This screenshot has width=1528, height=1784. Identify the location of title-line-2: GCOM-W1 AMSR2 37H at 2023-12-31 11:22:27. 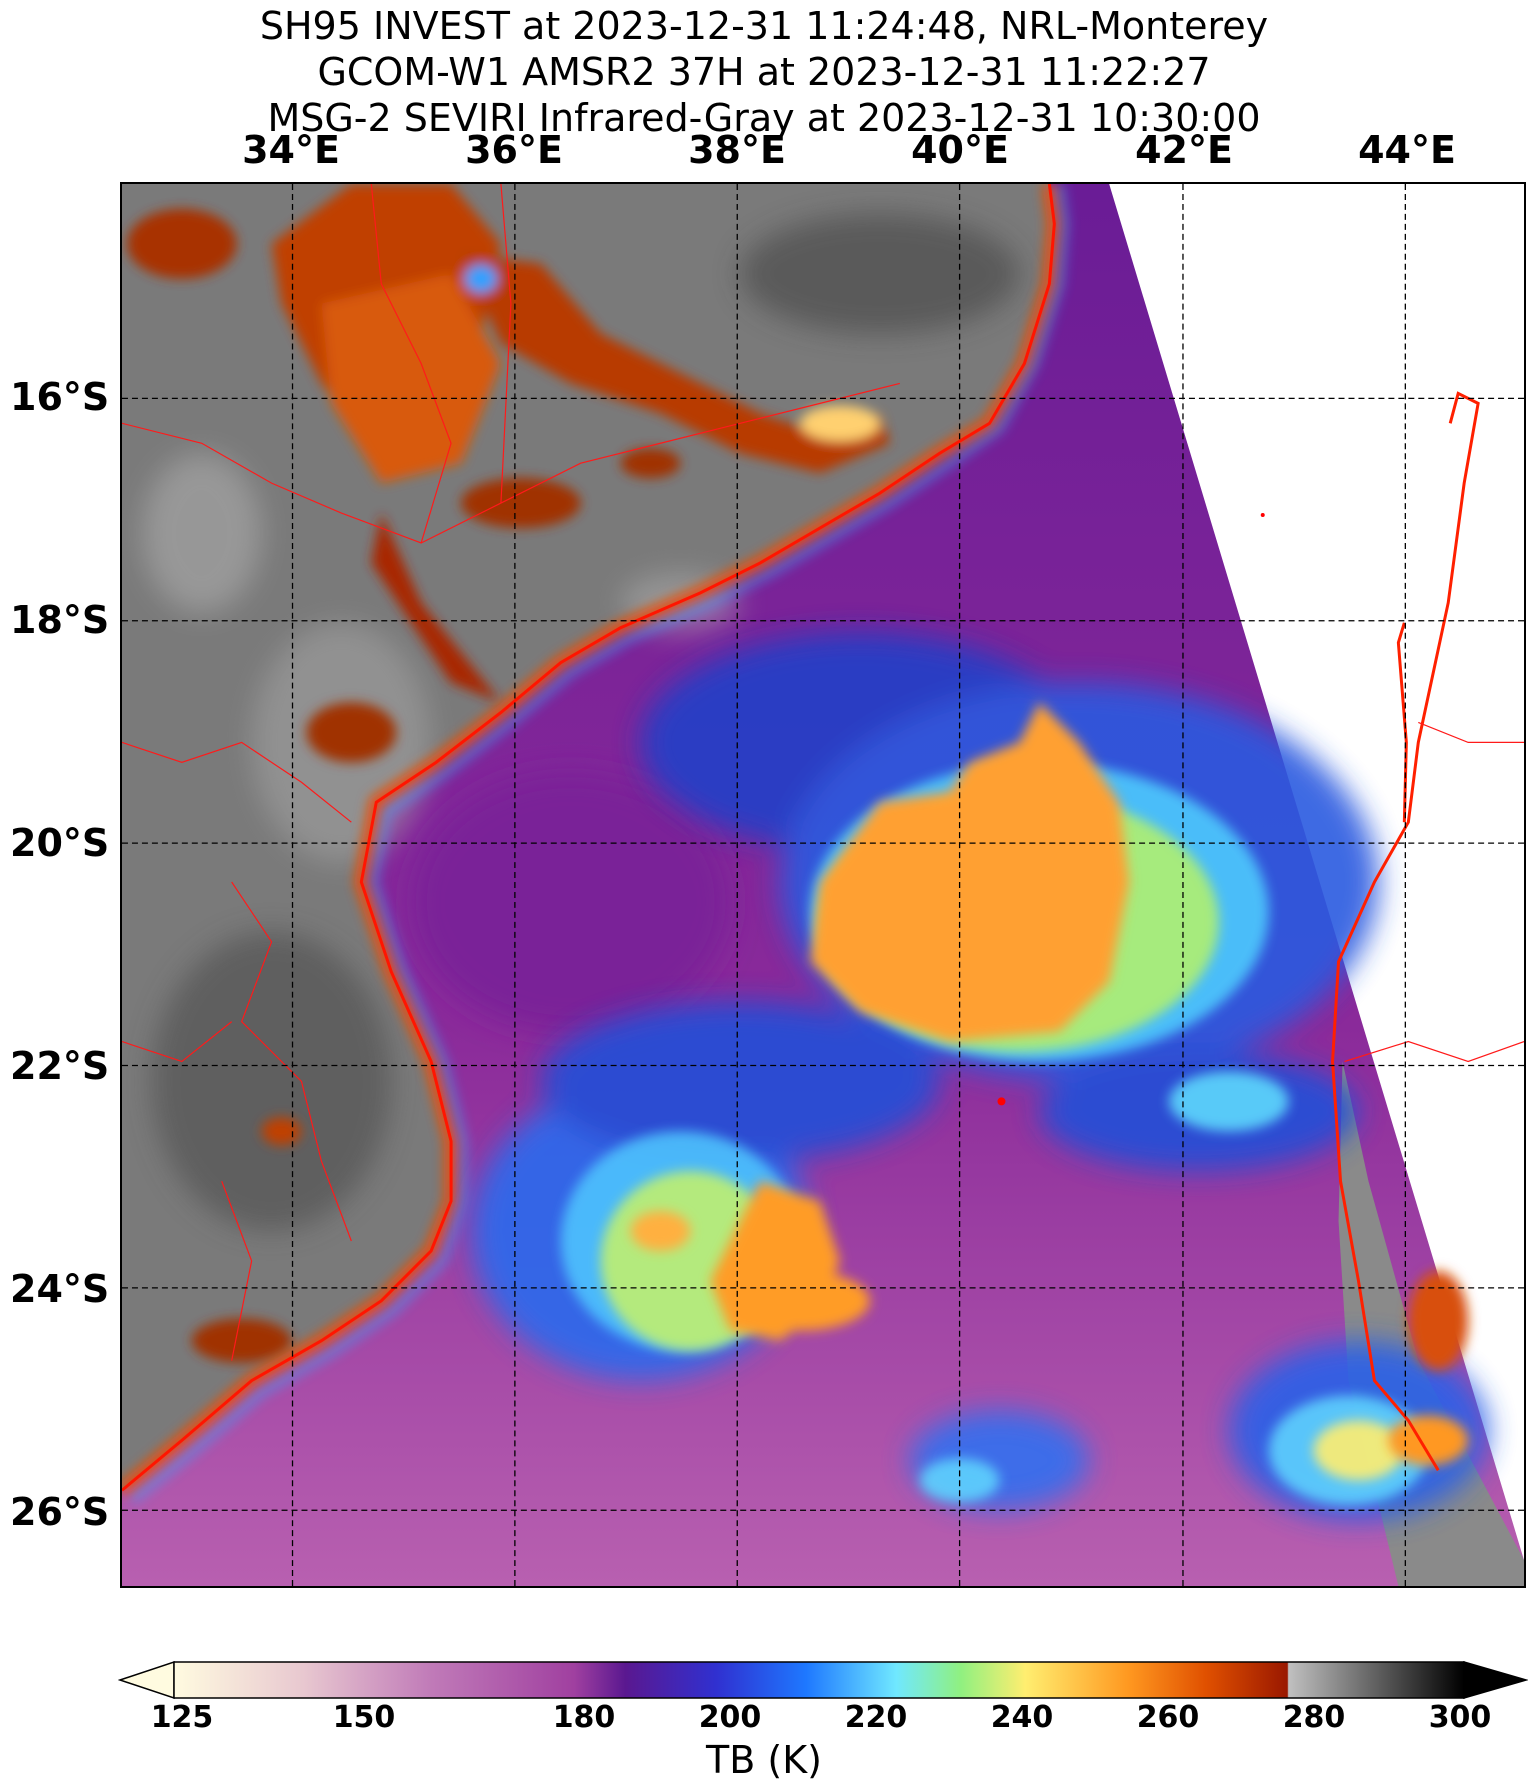
(764, 72).